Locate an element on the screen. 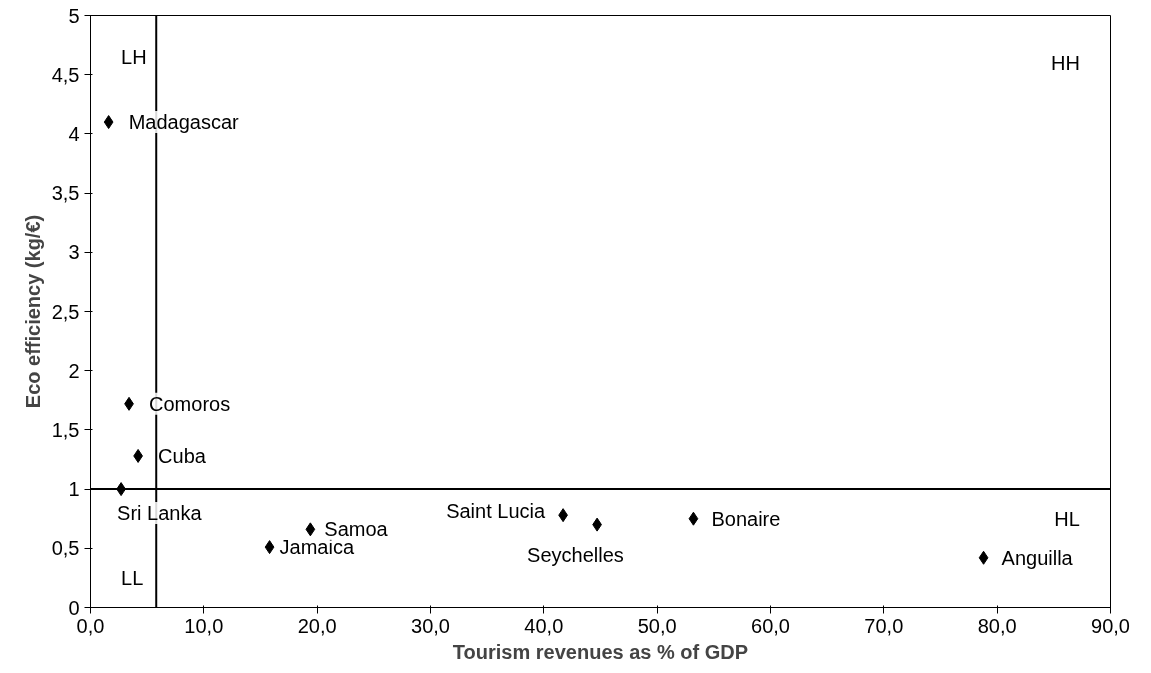  y-tick-label: 3 is located at coordinates (74, 252).